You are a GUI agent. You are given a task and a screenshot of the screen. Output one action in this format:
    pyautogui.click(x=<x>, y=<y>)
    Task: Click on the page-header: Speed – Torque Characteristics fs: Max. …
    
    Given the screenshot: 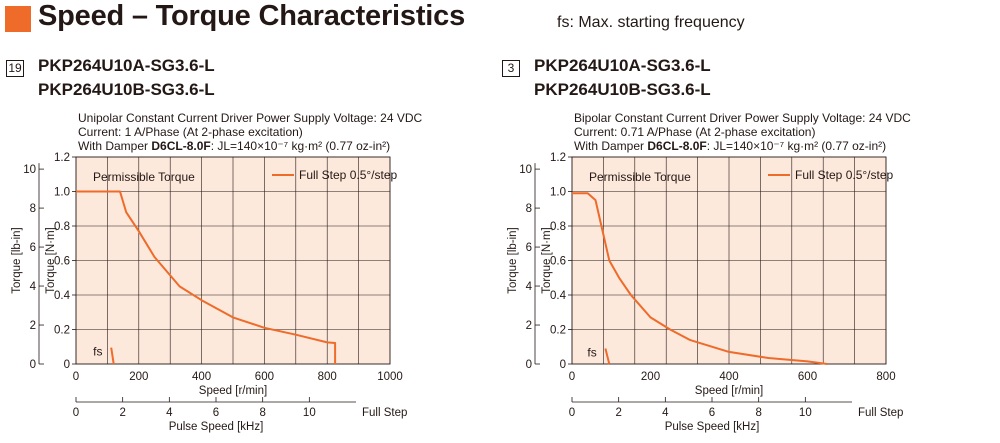 What is the action you would take?
    pyautogui.click(x=500, y=20)
    